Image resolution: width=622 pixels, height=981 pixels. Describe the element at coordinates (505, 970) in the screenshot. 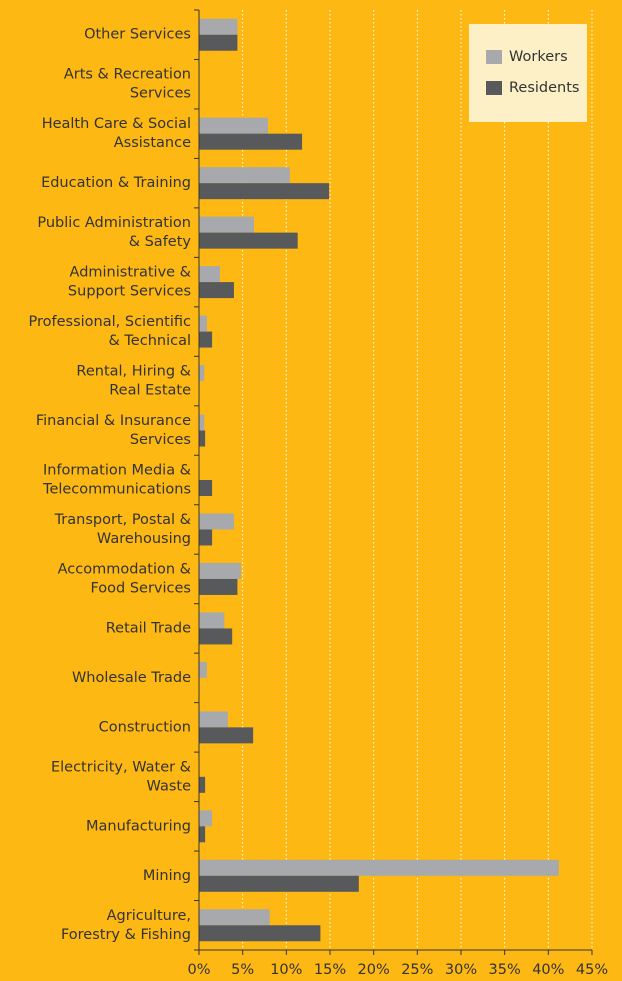

I see `x-tick-label: 35%` at that location.